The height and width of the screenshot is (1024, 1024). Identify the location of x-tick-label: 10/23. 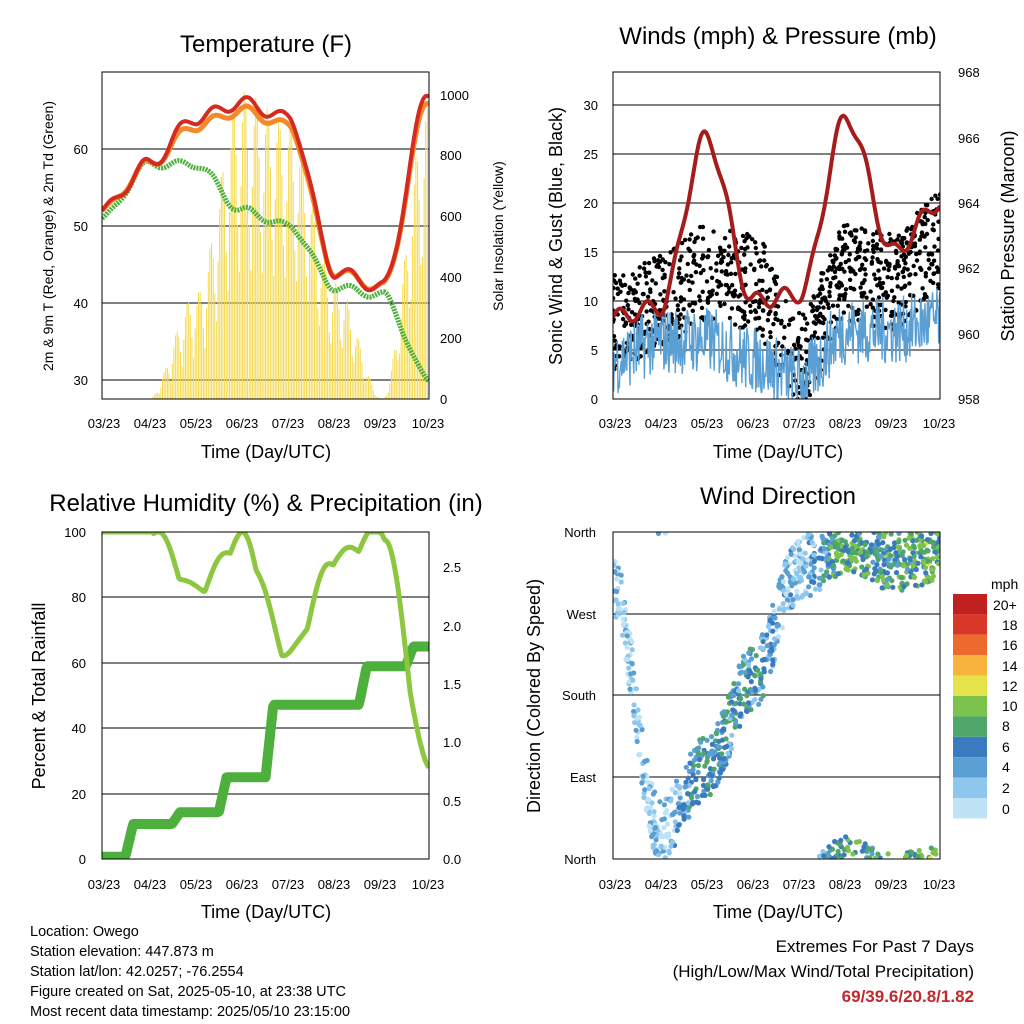
(428, 884).